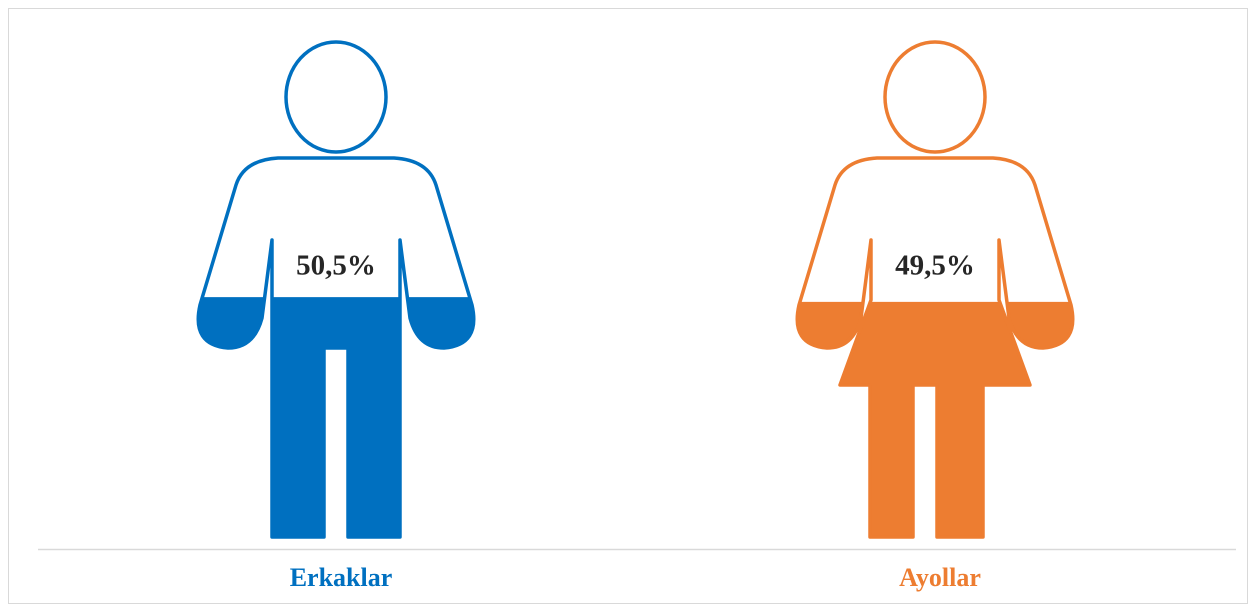  I want to click on category-label: Ayollar, so click(940, 577).